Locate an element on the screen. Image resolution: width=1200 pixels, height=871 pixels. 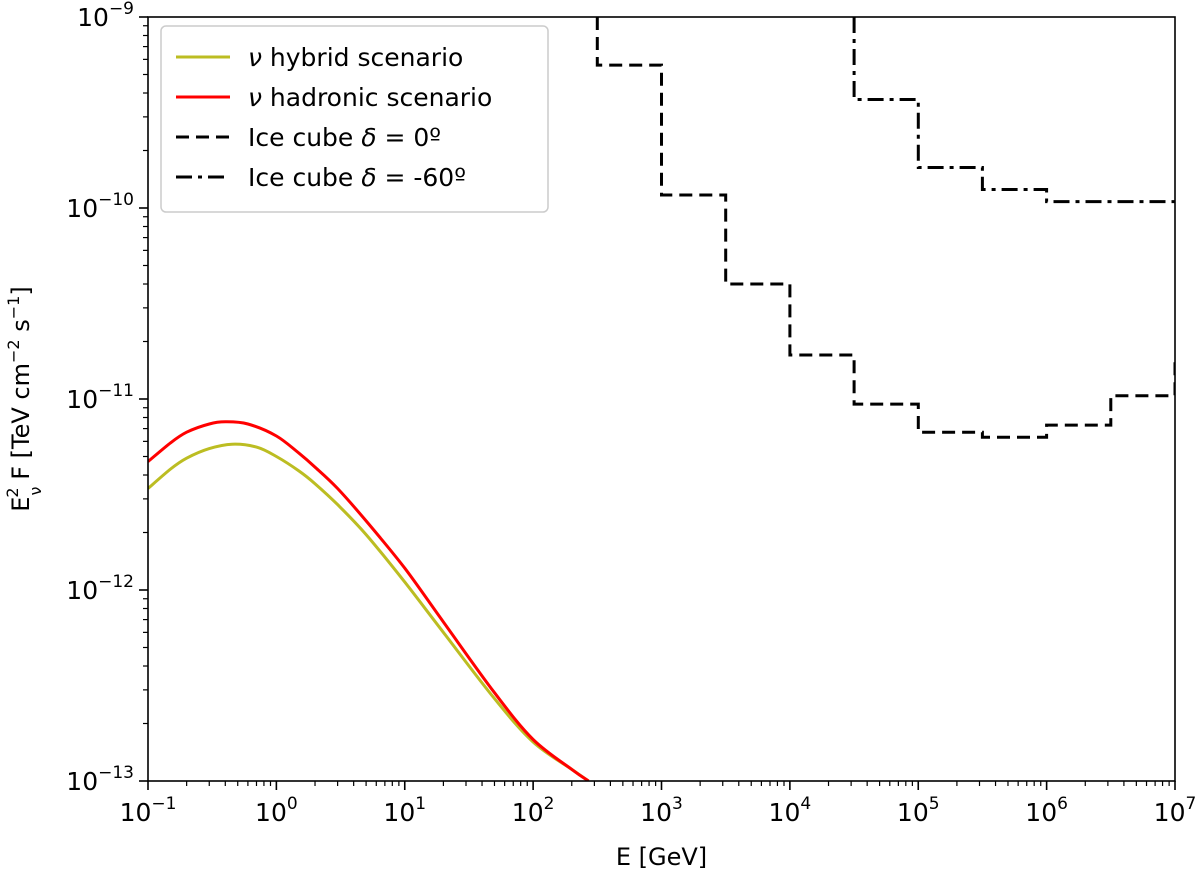
x-tick-label: 10⁻¹ is located at coordinates (148, 810).